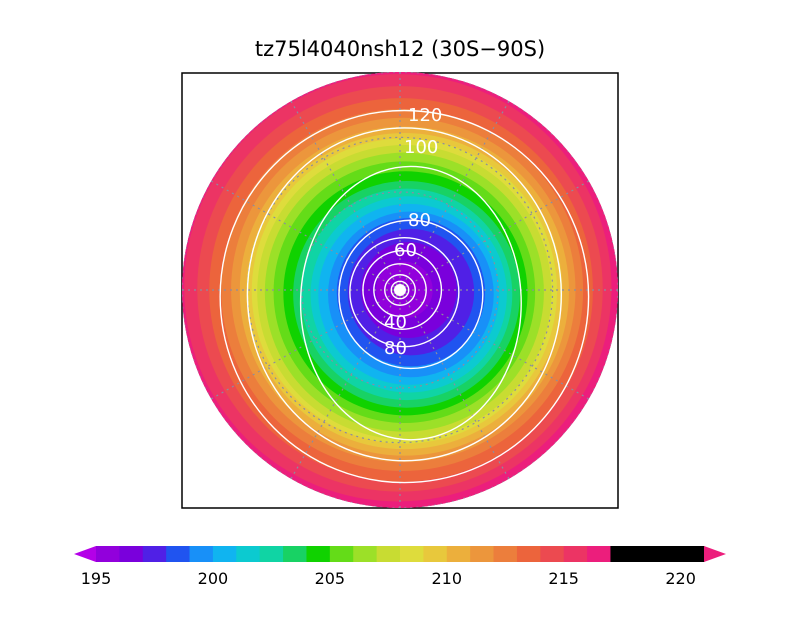 Image resolution: width=800 pixels, height=618 pixels. Describe the element at coordinates (715, 554) in the screenshot. I see `colorbar-max-extension` at that location.